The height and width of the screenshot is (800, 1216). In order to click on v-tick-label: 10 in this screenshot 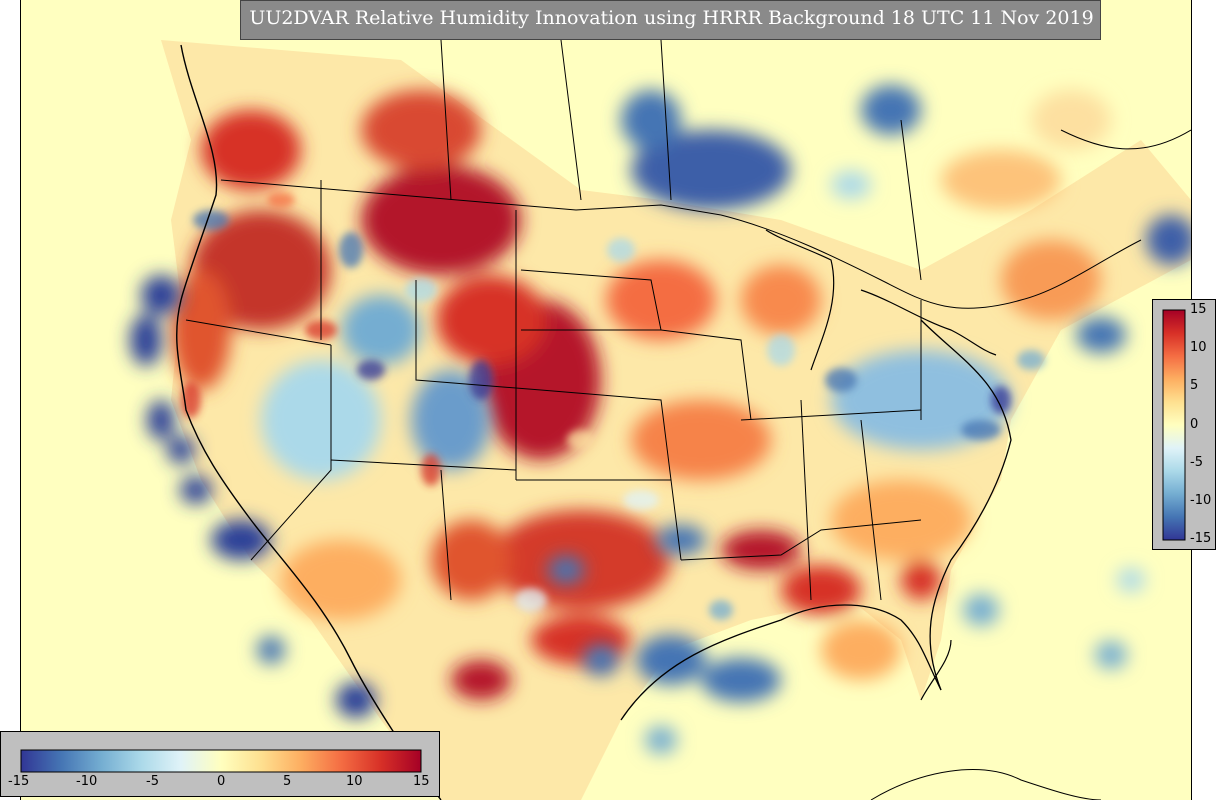, I will do `click(1198, 347)`.